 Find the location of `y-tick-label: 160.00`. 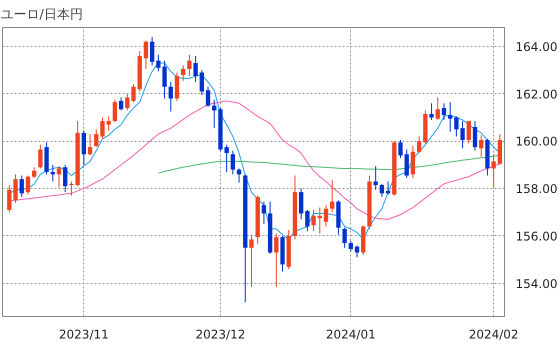

y-tick-label: 160.00 is located at coordinates (537, 141).